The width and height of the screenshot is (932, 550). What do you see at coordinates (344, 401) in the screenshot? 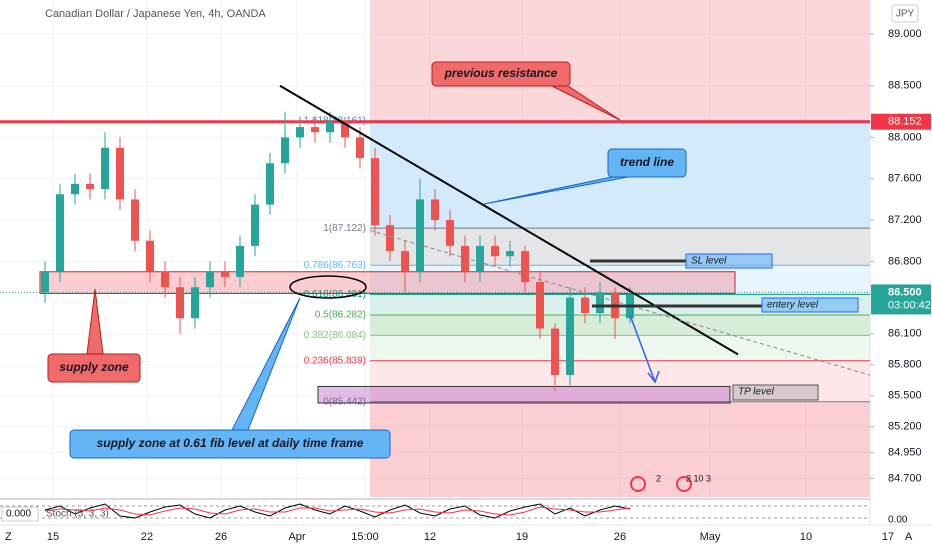
I see `fib-label: 0(85.442)` at bounding box center [344, 401].